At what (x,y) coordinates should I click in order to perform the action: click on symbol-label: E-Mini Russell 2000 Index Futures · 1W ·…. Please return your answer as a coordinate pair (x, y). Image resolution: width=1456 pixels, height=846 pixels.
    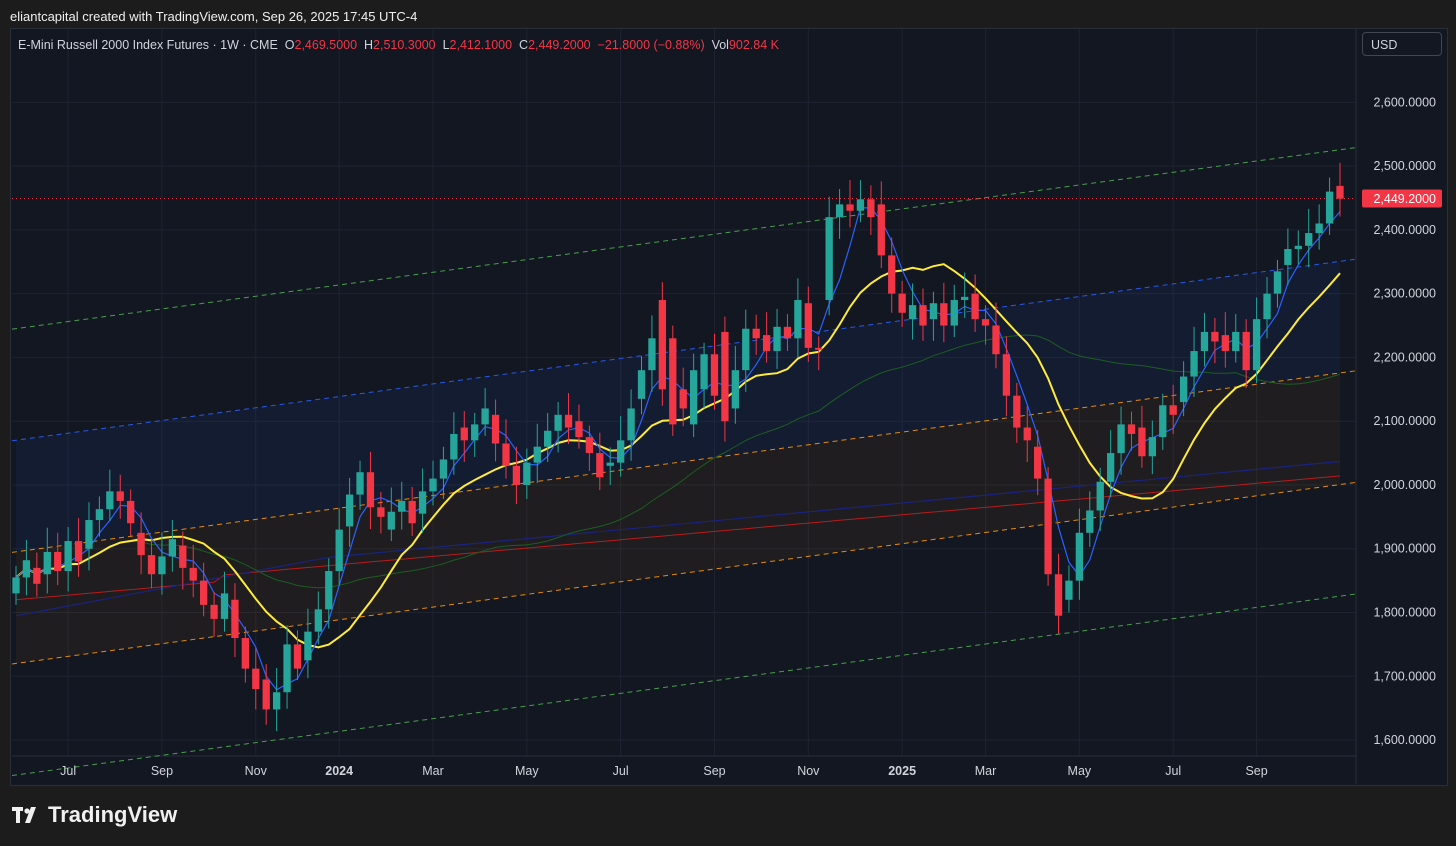
    Looking at the image, I should click on (148, 45).